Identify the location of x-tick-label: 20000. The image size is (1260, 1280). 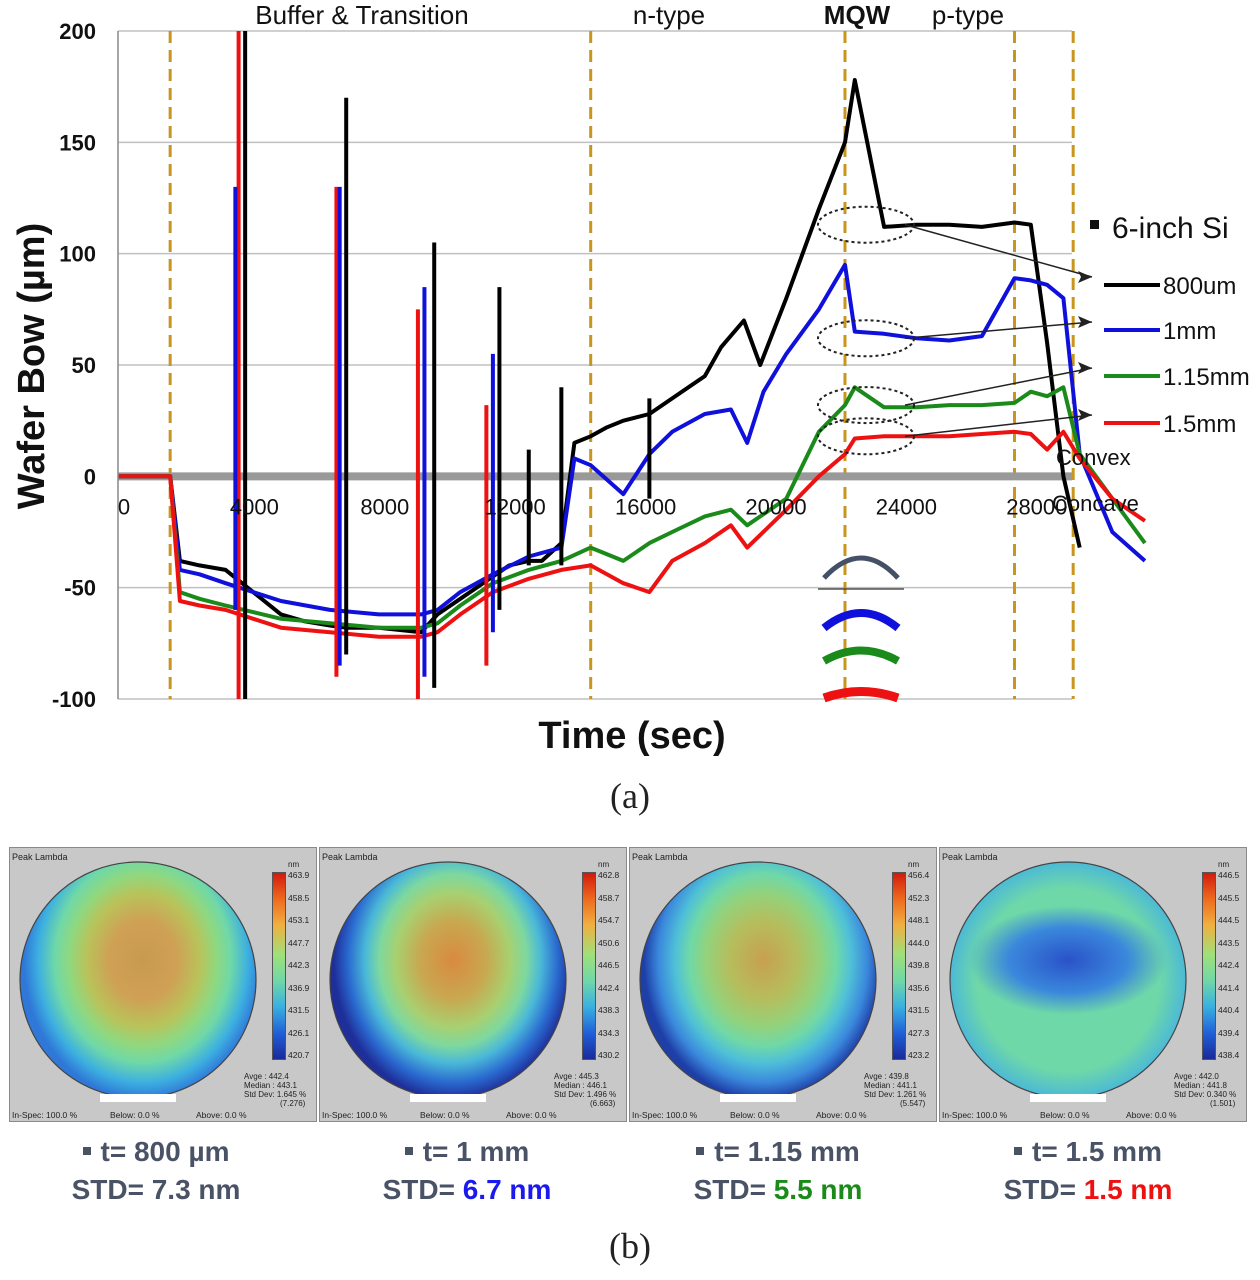
(775, 506).